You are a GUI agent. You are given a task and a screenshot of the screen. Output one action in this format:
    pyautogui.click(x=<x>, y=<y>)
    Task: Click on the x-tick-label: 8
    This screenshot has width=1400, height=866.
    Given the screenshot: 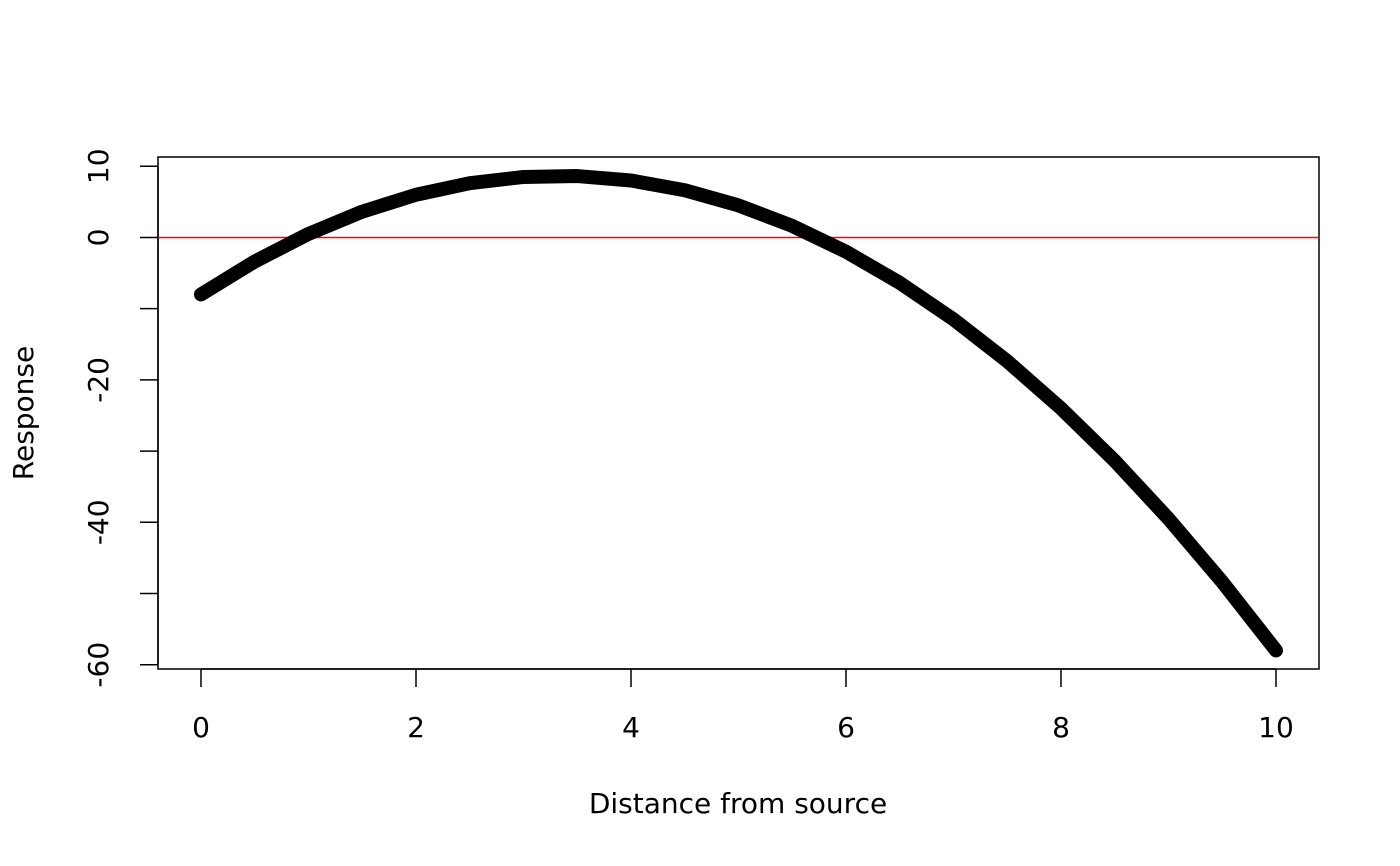 What is the action you would take?
    pyautogui.click(x=1061, y=727)
    